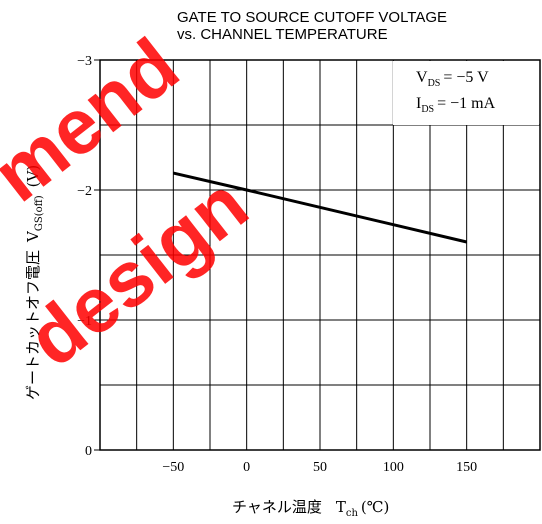 Image resolution: width=542 pixels, height=524 pixels. Describe the element at coordinates (84, 191) in the screenshot. I see `y-tick-label: −2` at that location.